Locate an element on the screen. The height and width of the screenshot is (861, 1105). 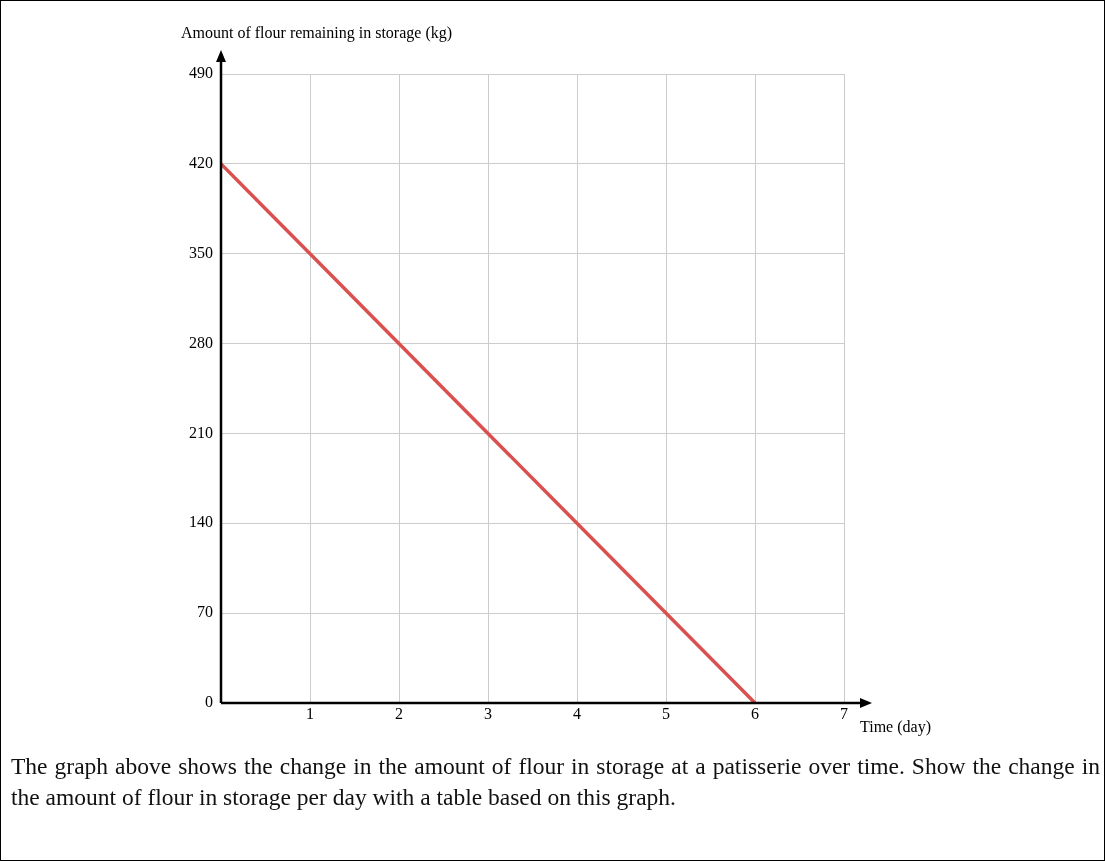
x-tick-label: 7 is located at coordinates (844, 713).